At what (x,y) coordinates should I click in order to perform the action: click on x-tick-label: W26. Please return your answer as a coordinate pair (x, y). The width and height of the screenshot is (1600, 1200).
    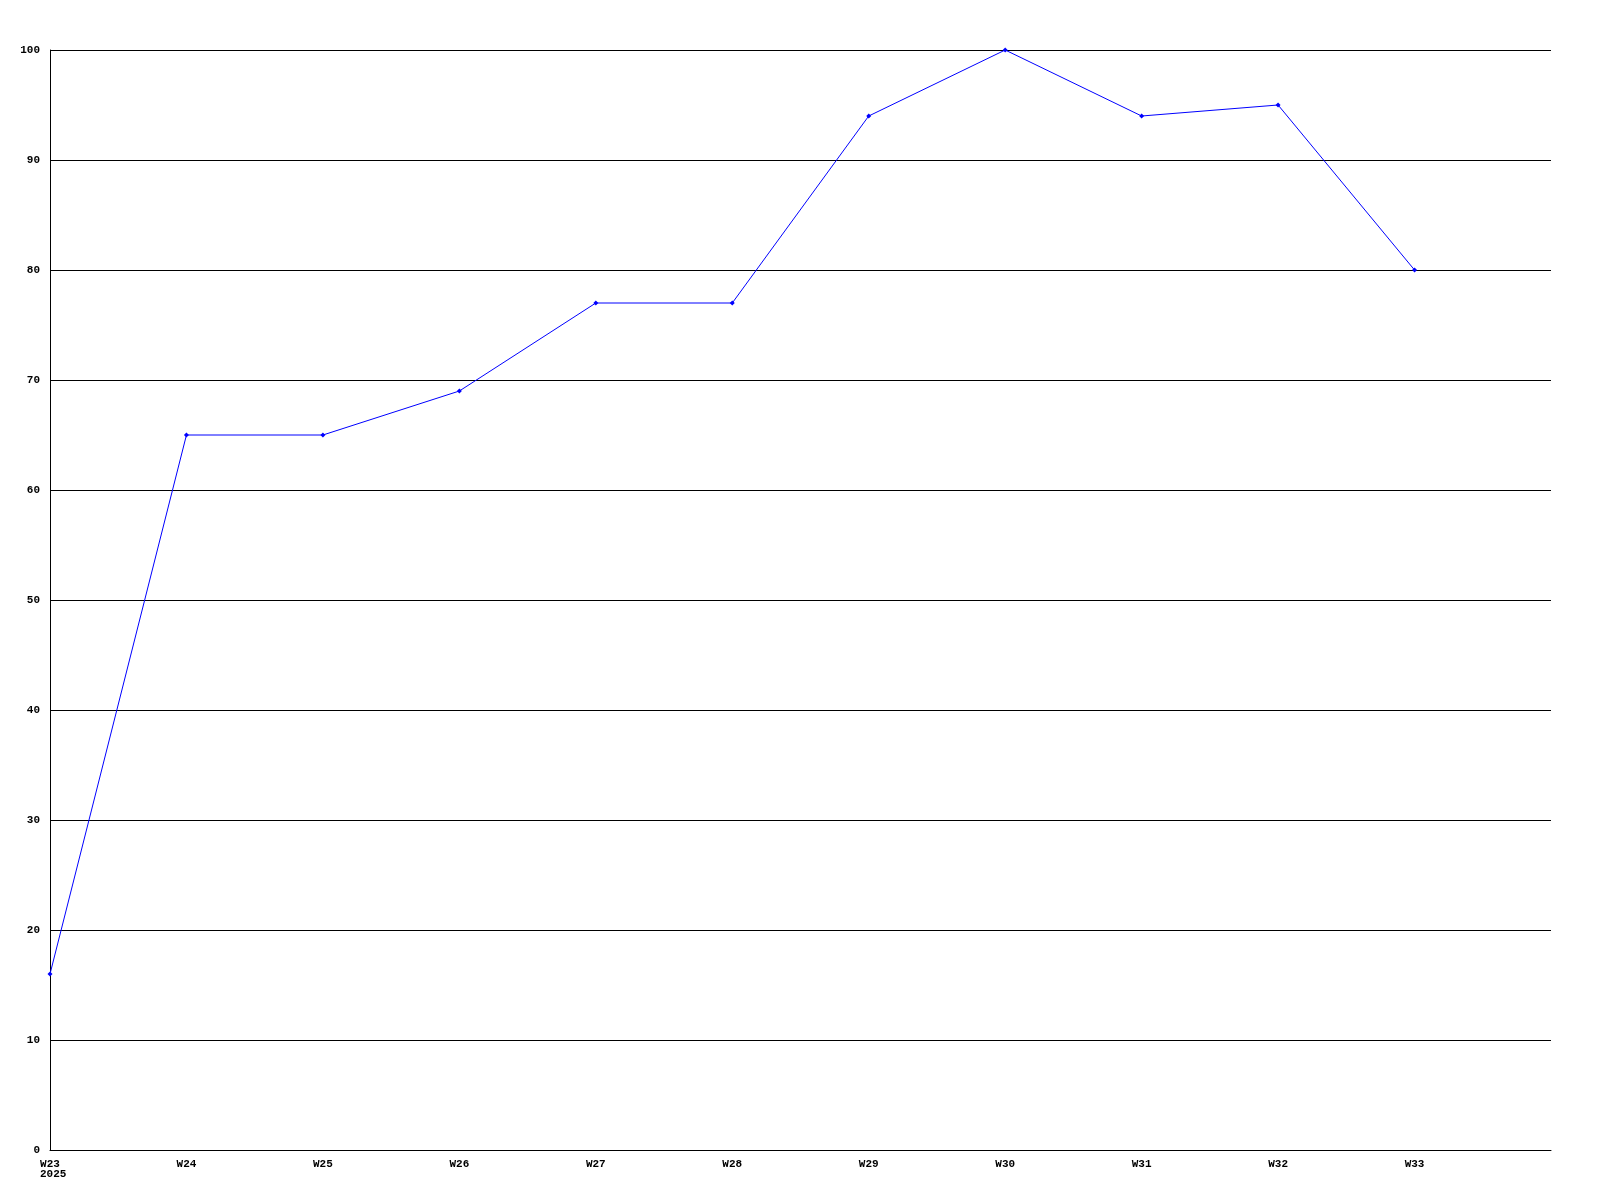
    Looking at the image, I should click on (459, 1163).